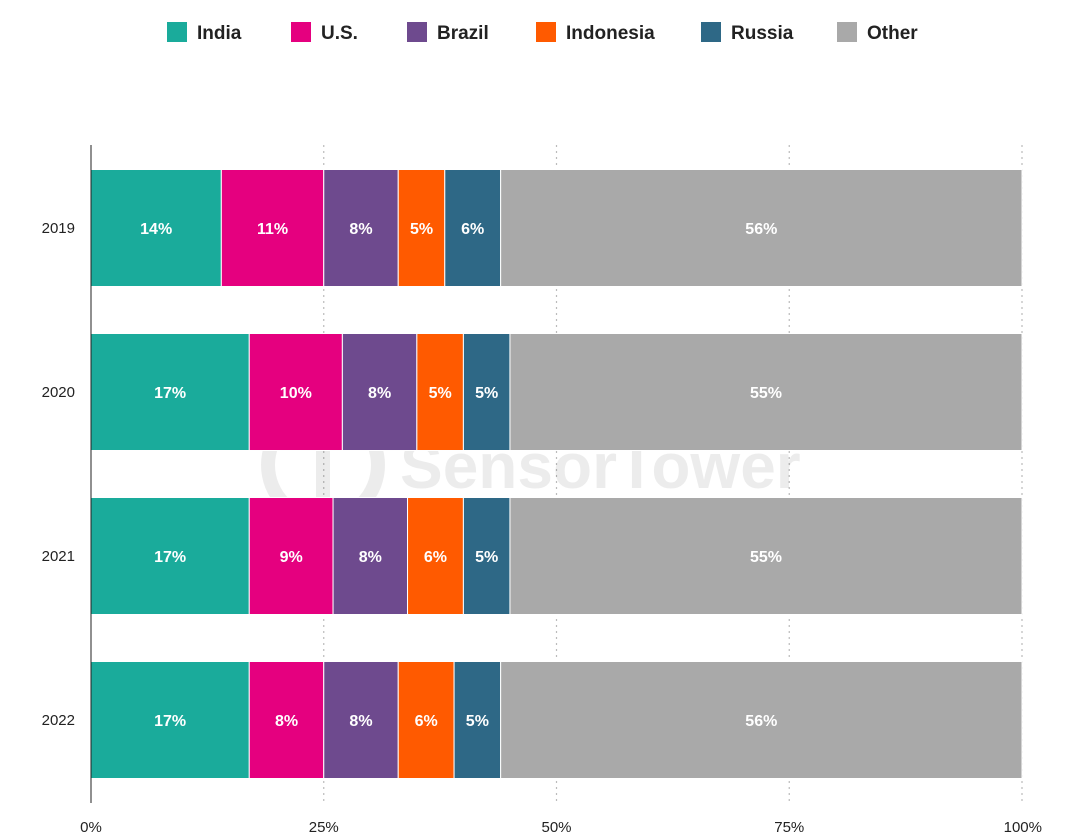  What do you see at coordinates (789, 827) in the screenshot?
I see `x-tick-label-75: 75%` at bounding box center [789, 827].